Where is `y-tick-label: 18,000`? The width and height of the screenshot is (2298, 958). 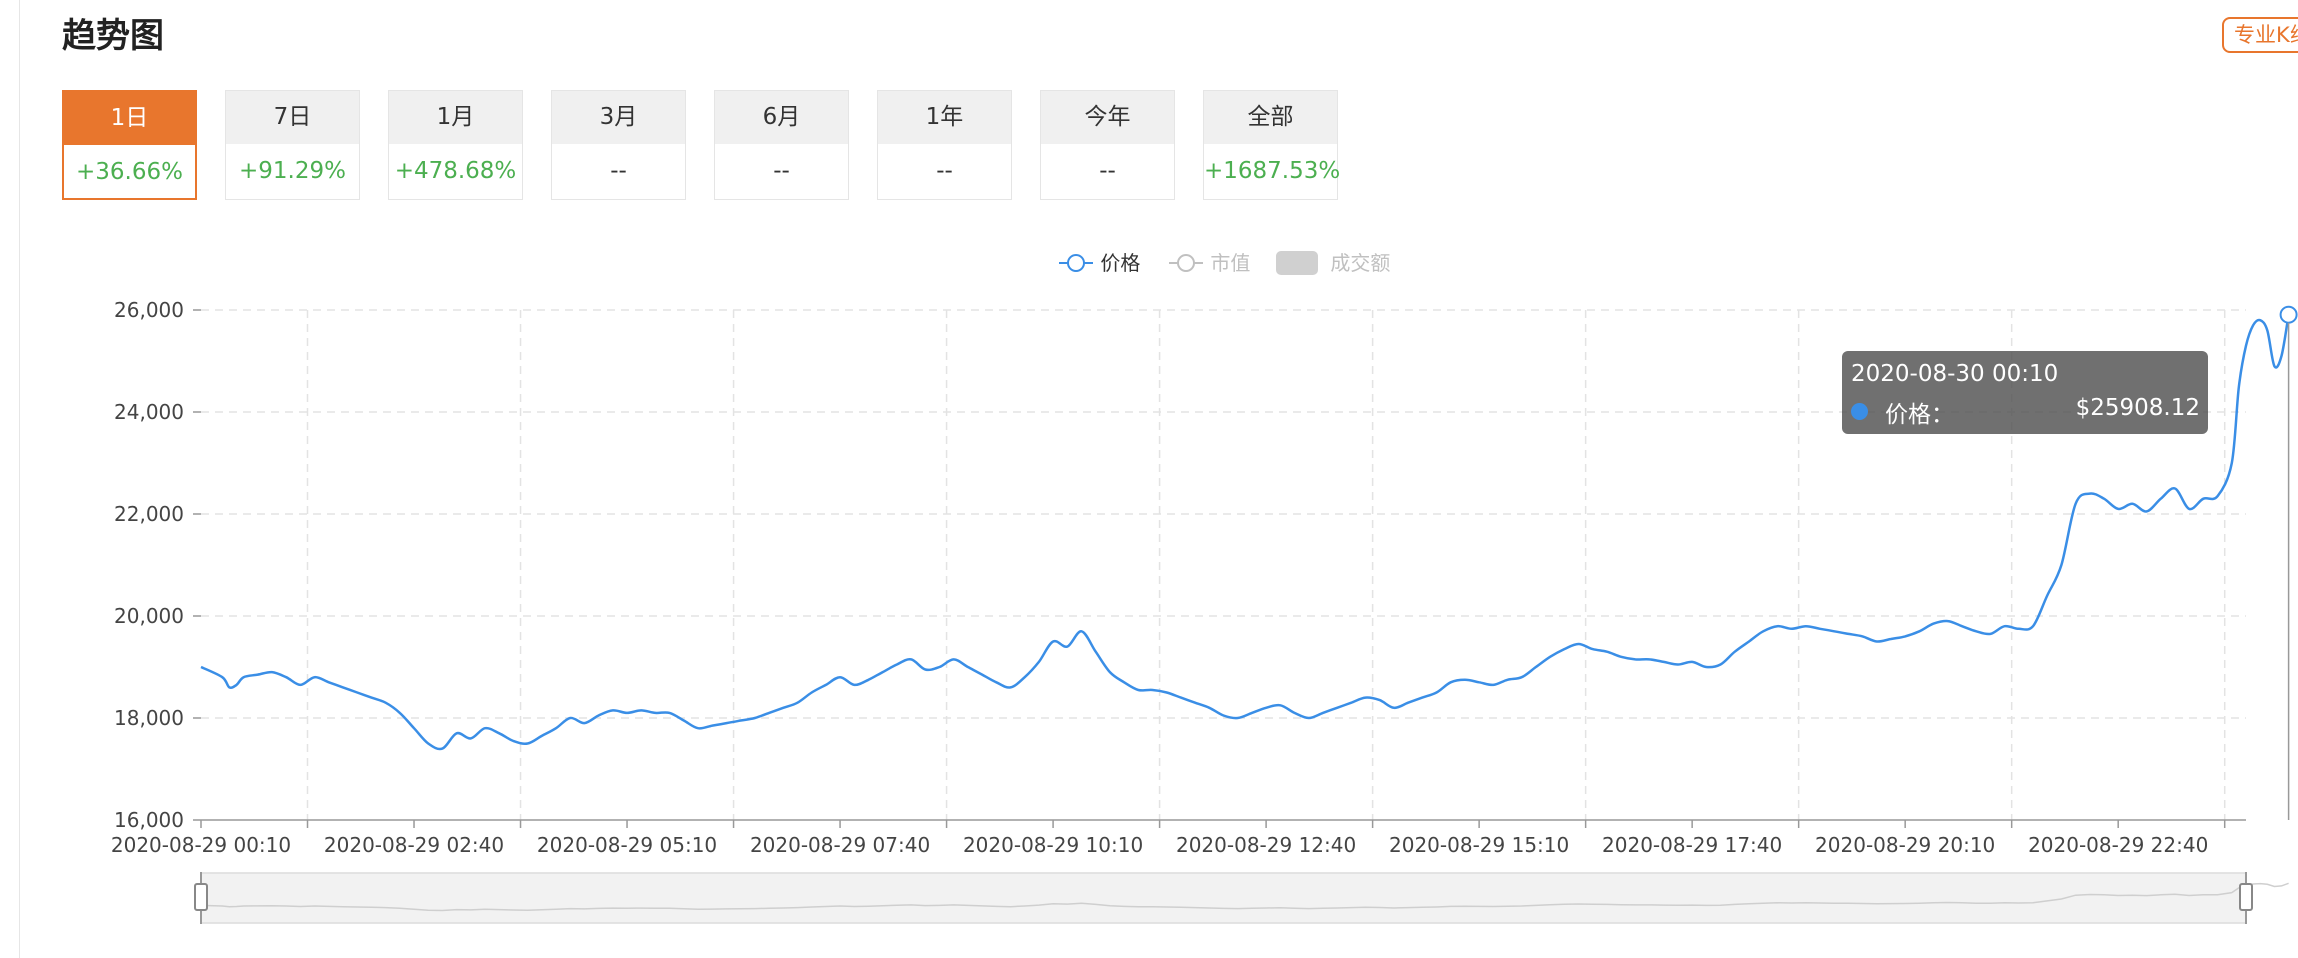
y-tick-label: 18,000 is located at coordinates (149, 718).